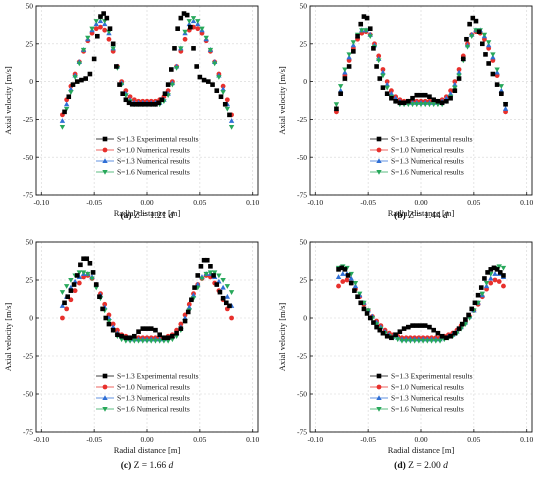 The width and height of the screenshot is (550, 482). Describe the element at coordinates (30, 280) in the screenshot. I see `y-tick-label: 25` at that location.